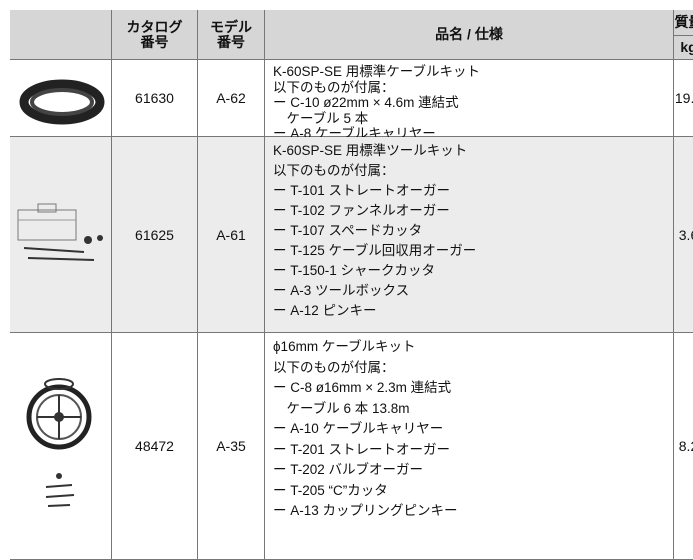 The width and height of the screenshot is (693, 560). I want to click on weight: 8.2, so click(686, 446).